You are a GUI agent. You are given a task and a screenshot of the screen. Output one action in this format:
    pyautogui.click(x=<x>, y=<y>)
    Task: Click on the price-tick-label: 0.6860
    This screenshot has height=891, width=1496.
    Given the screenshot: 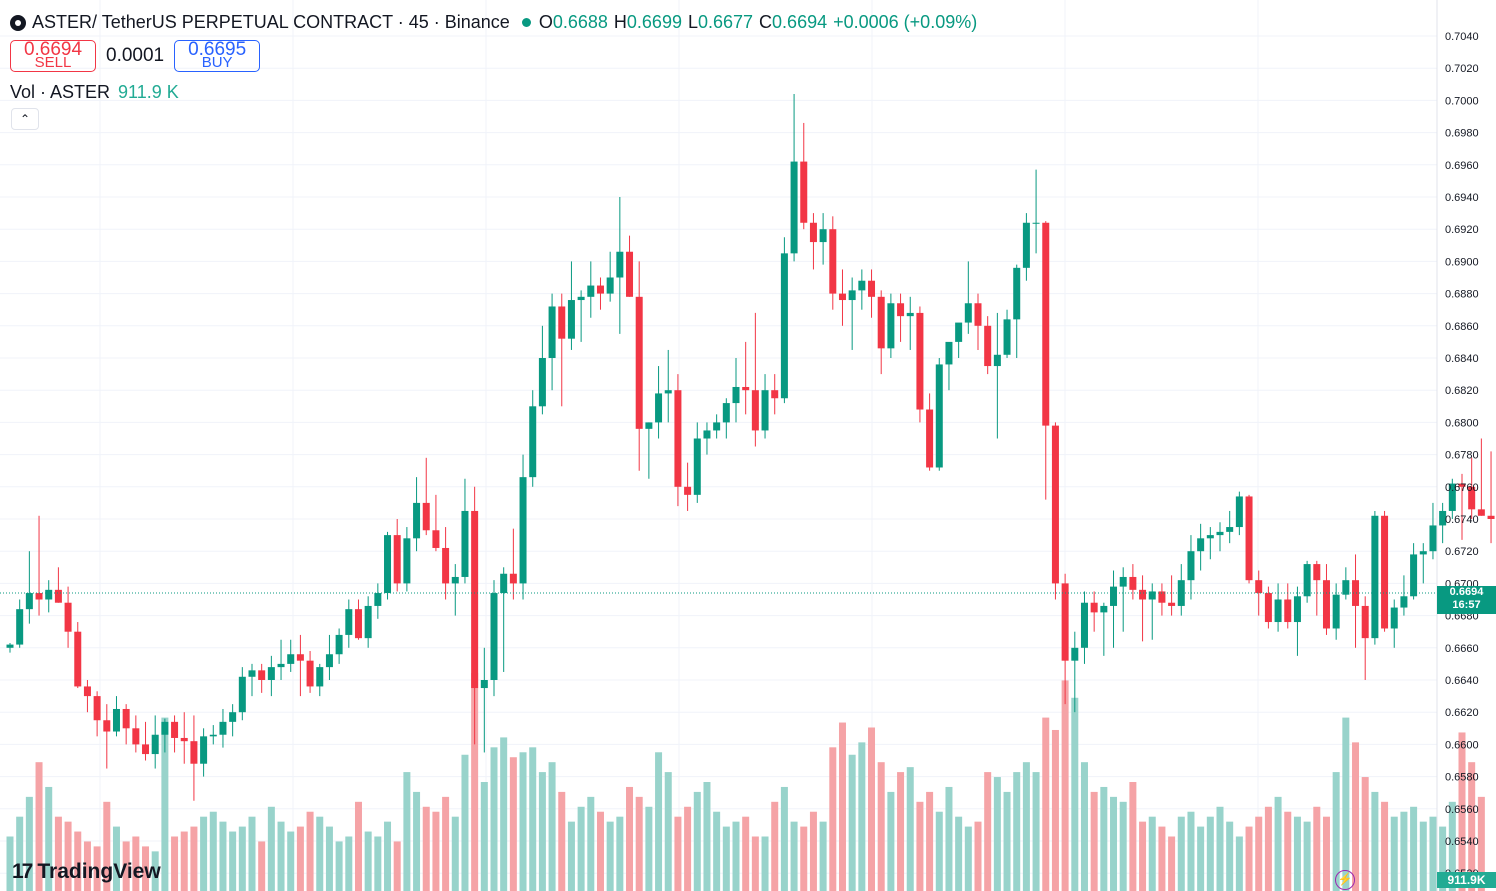 What is the action you would take?
    pyautogui.click(x=1462, y=327)
    